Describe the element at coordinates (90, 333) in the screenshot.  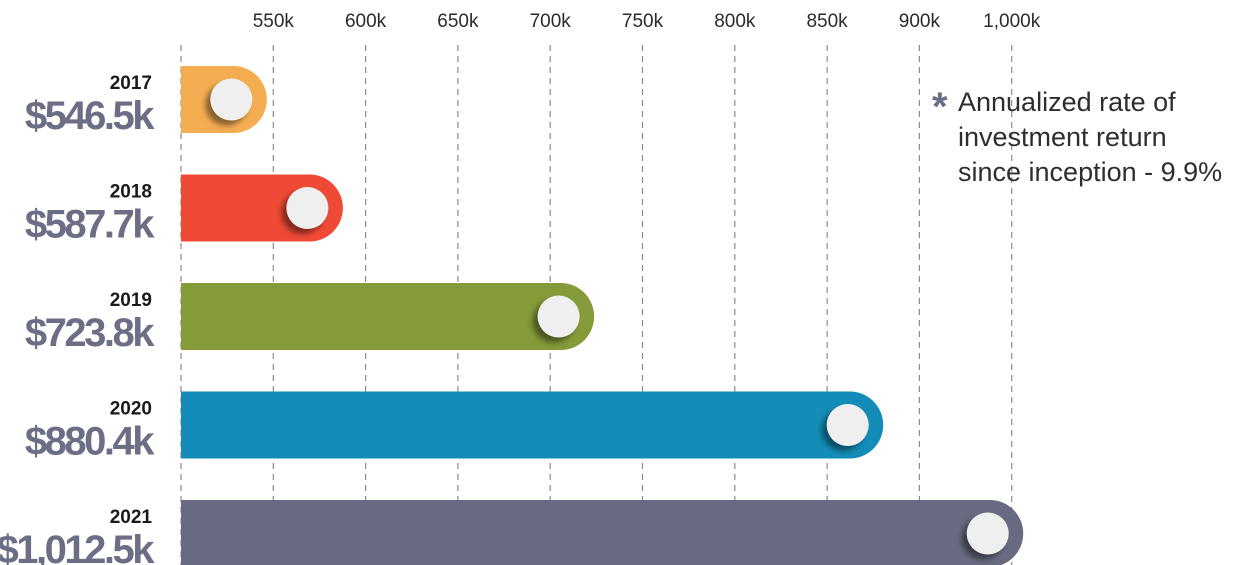
I see `value-label-2019: $723.8k` at that location.